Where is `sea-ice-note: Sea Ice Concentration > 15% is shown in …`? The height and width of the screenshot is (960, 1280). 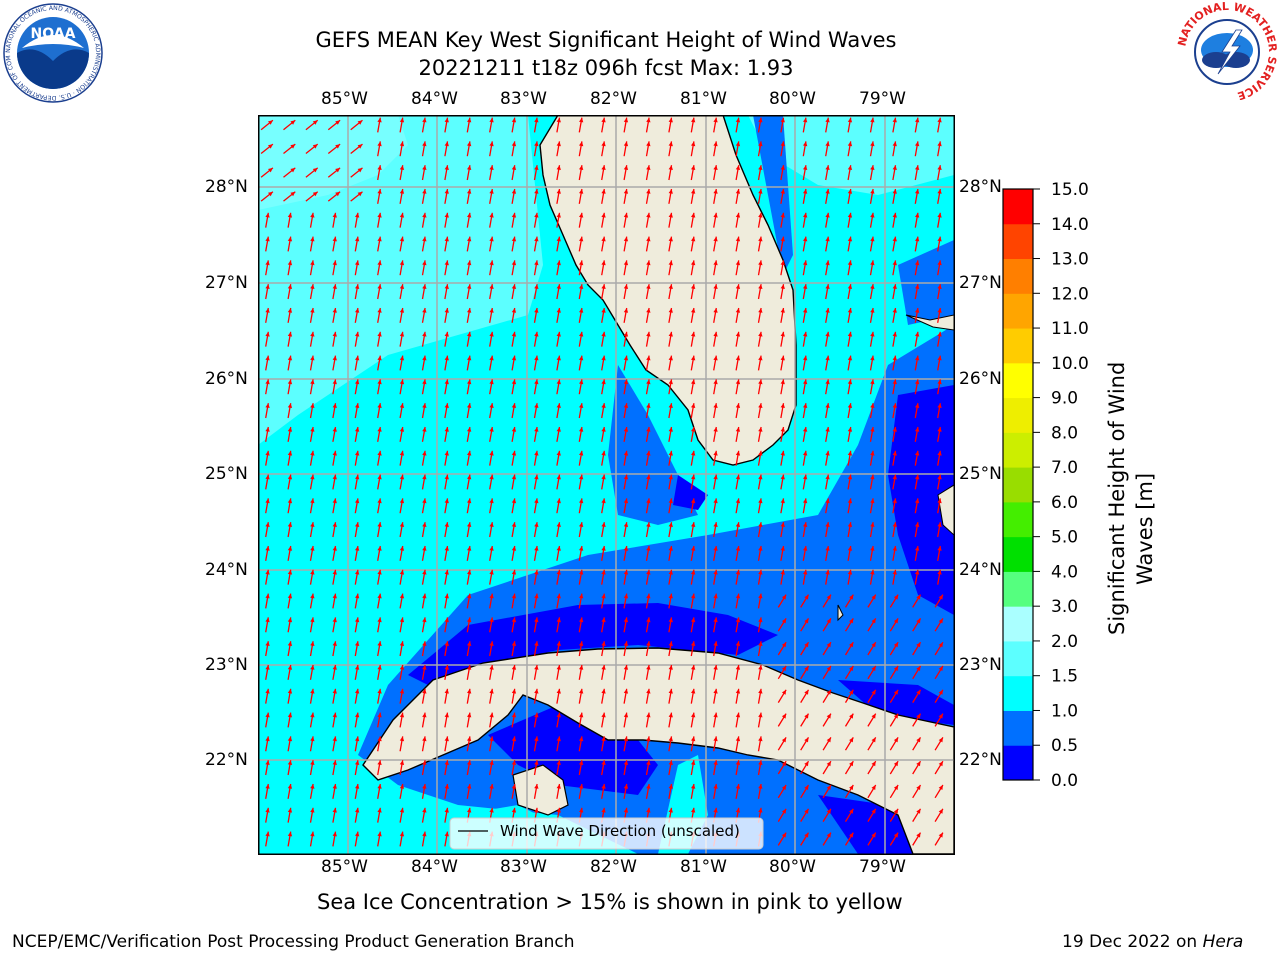
sea-ice-note: Sea Ice Concentration > 15% is shown in … is located at coordinates (610, 902).